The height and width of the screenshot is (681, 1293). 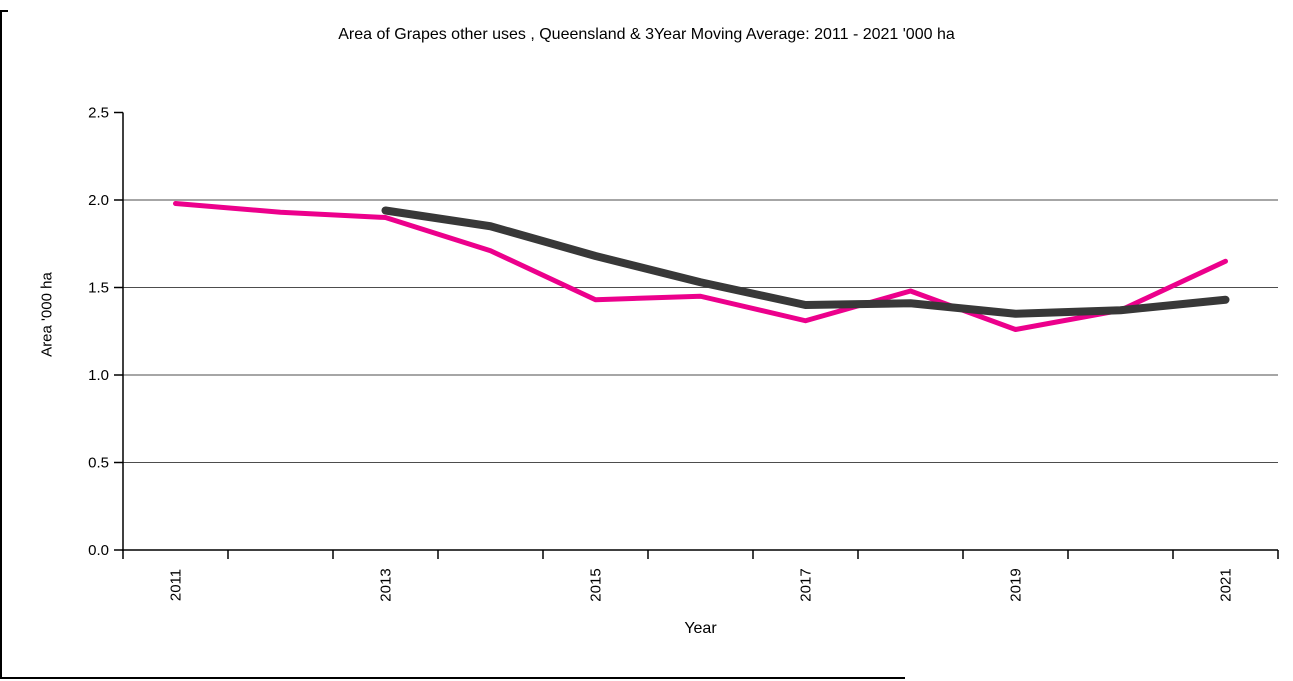 I want to click on y-axis-tick-label: 2.0, so click(x=98, y=200).